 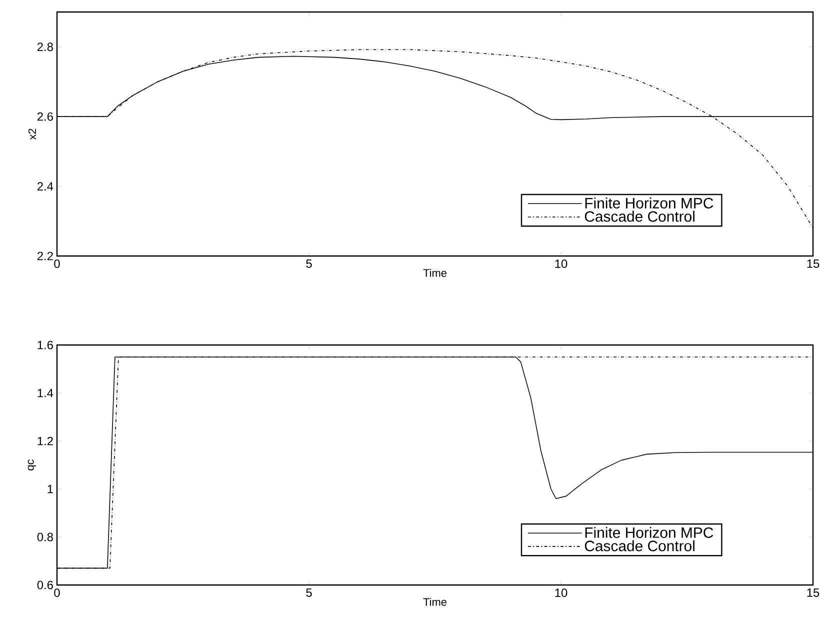 I want to click on y-tick-label: 2.4, so click(x=45, y=186).